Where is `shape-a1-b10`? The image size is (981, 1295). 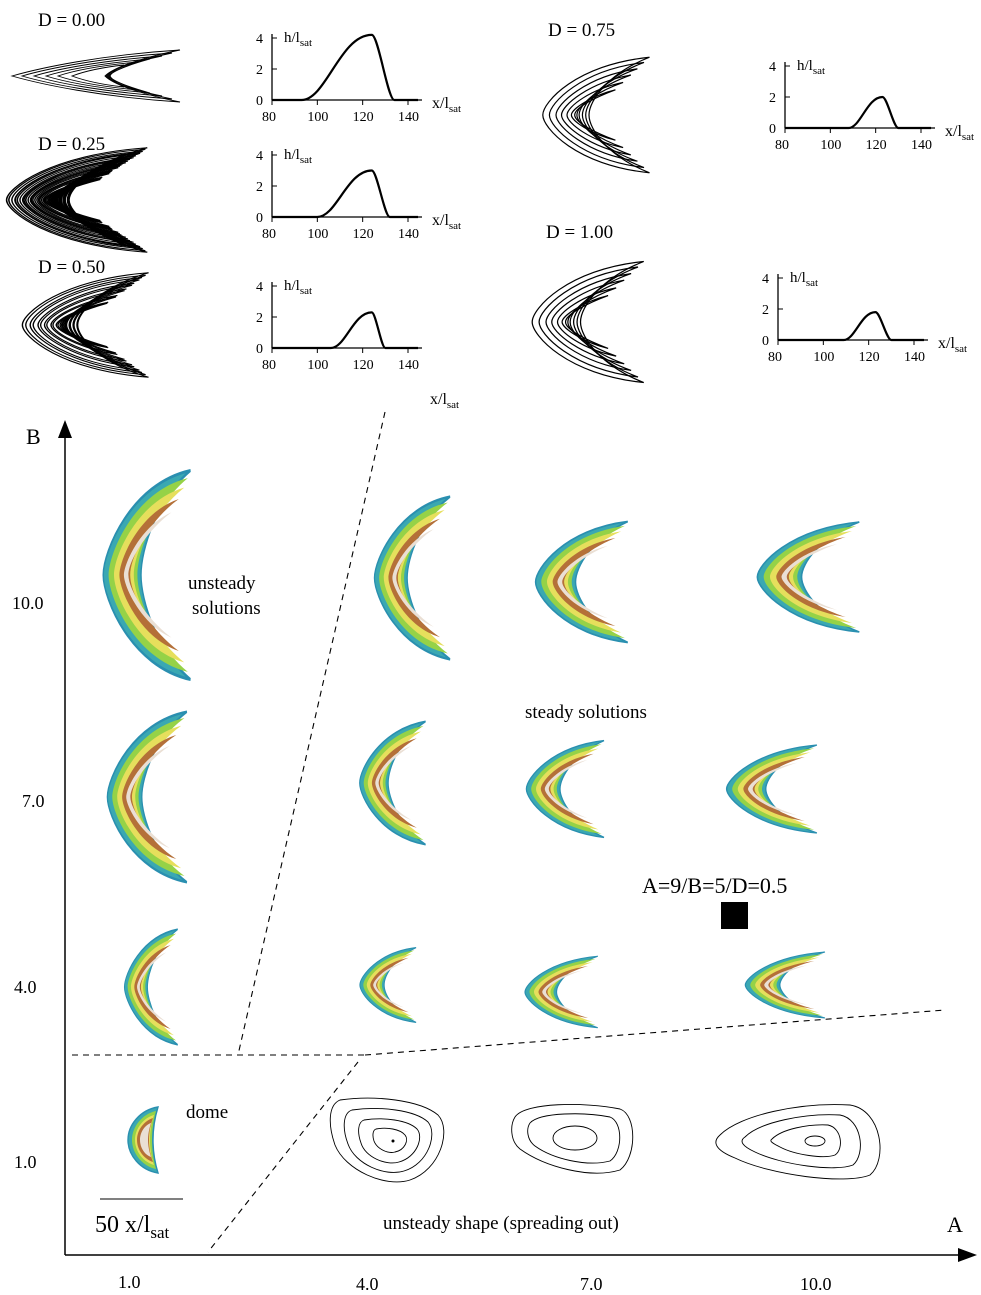
shape-a1-b10 is located at coordinates (147, 575).